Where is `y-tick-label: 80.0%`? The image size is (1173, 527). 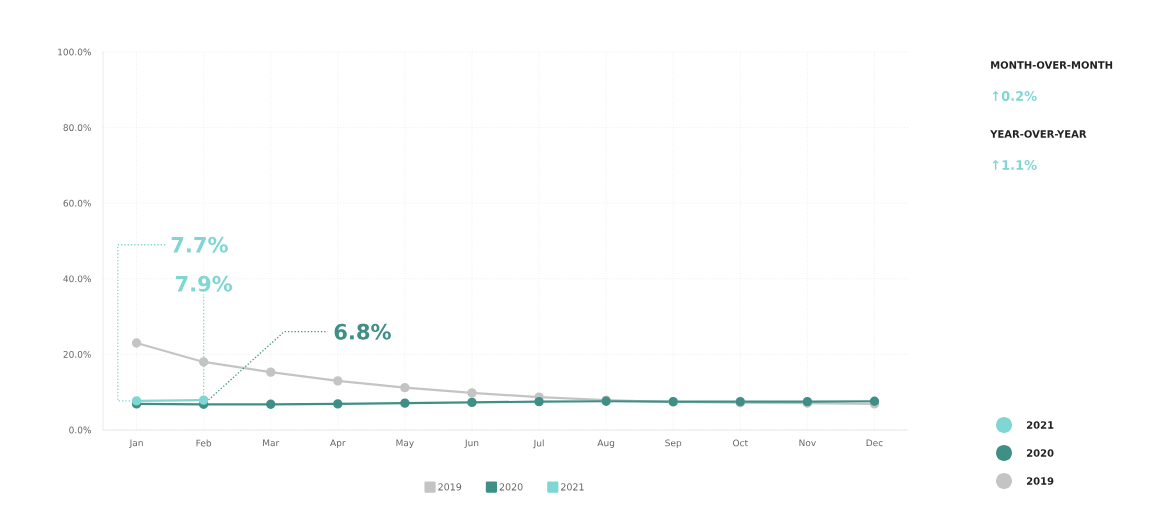
y-tick-label: 80.0% is located at coordinates (77, 127).